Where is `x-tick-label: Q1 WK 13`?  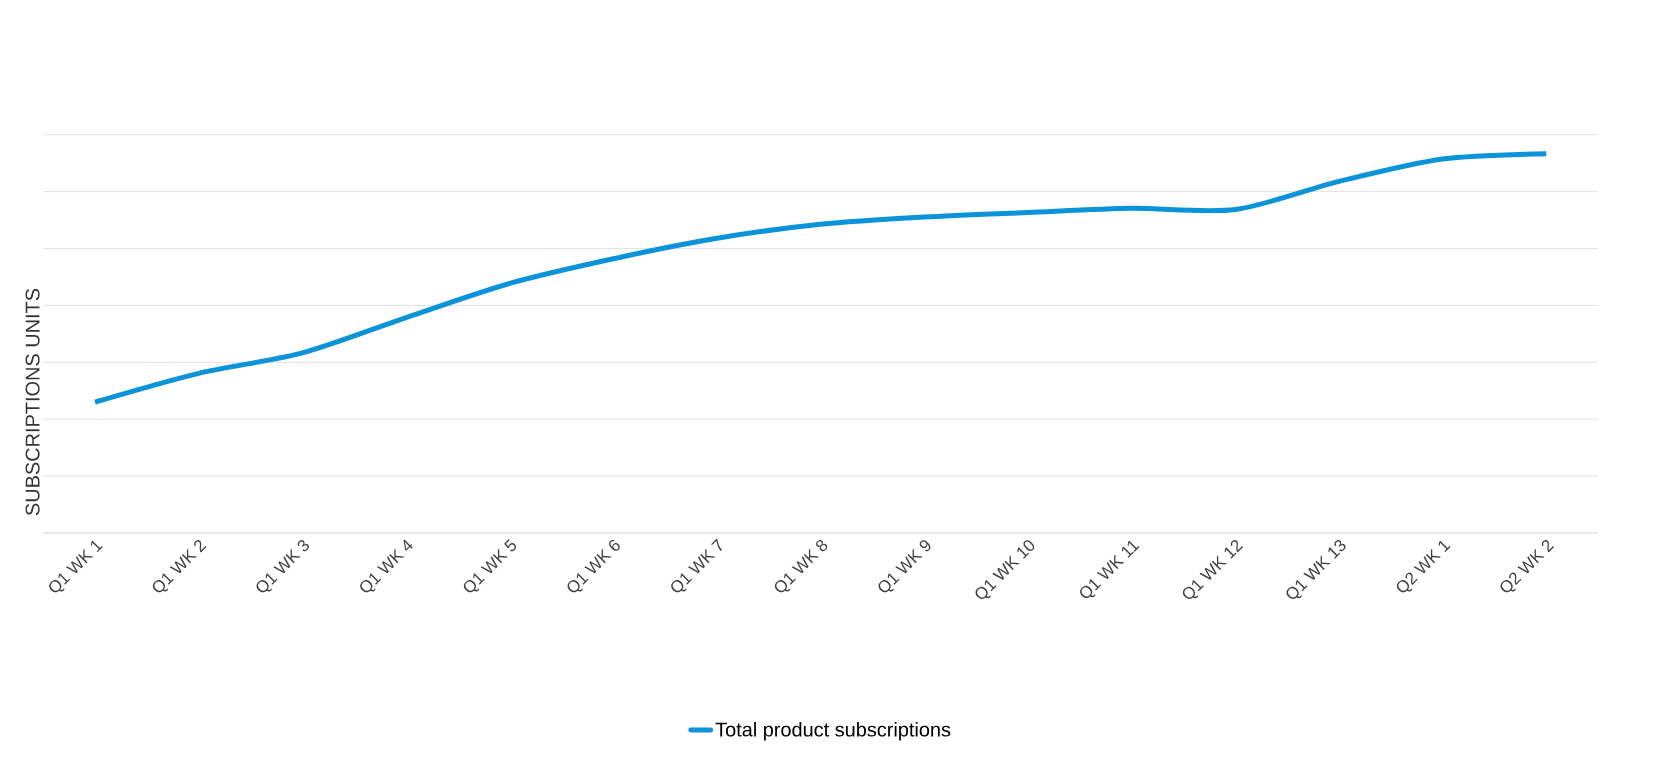 x-tick-label: Q1 WK 13 is located at coordinates (1316, 569).